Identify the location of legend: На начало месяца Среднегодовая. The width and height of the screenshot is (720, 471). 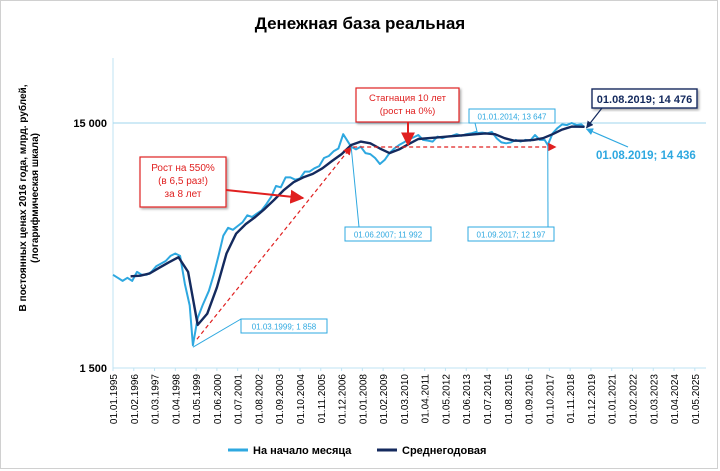
(357, 451).